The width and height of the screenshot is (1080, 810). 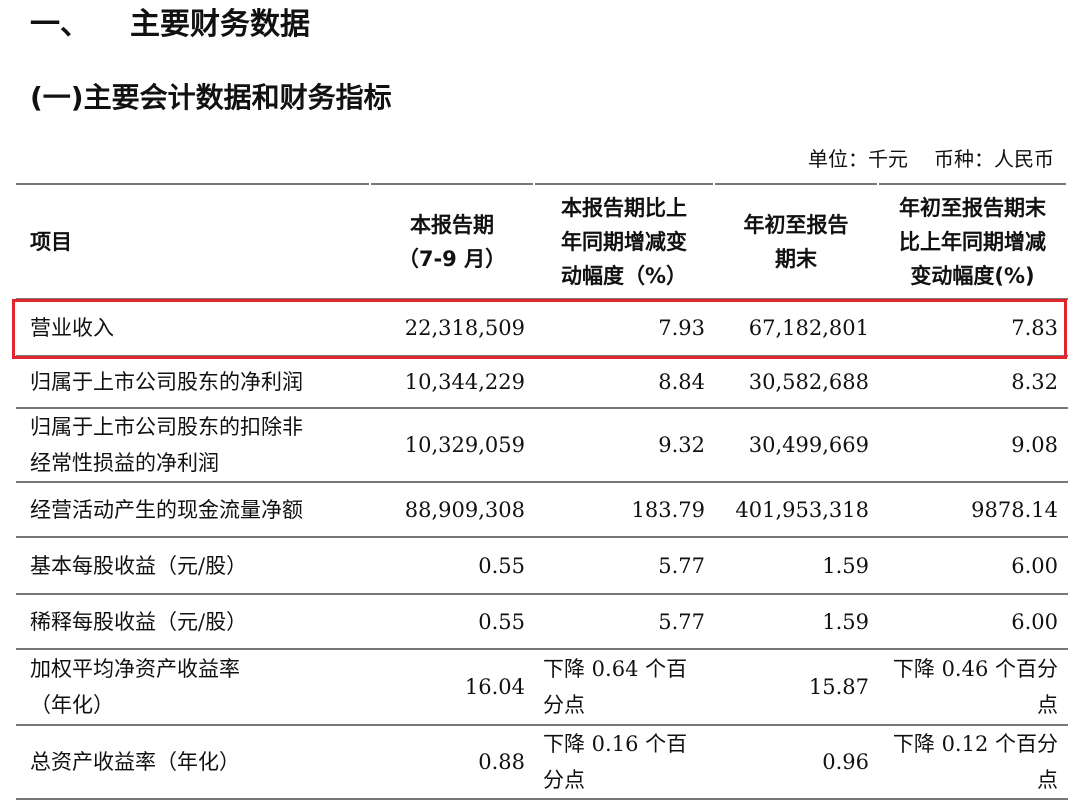 I want to click on row-label: 基本每股收益（元/股）, so click(x=193, y=565).